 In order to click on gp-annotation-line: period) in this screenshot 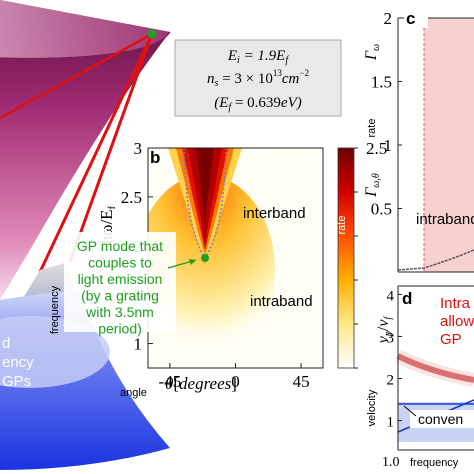, I will do `click(120, 329)`.